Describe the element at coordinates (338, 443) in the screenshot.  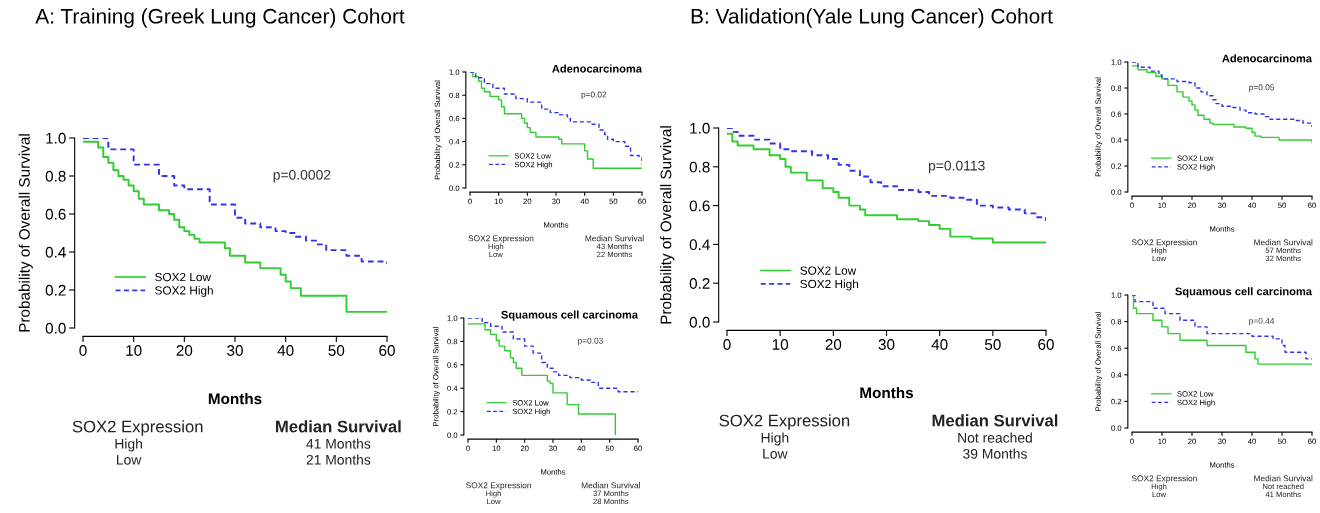
I see `text: 41 Months` at that location.